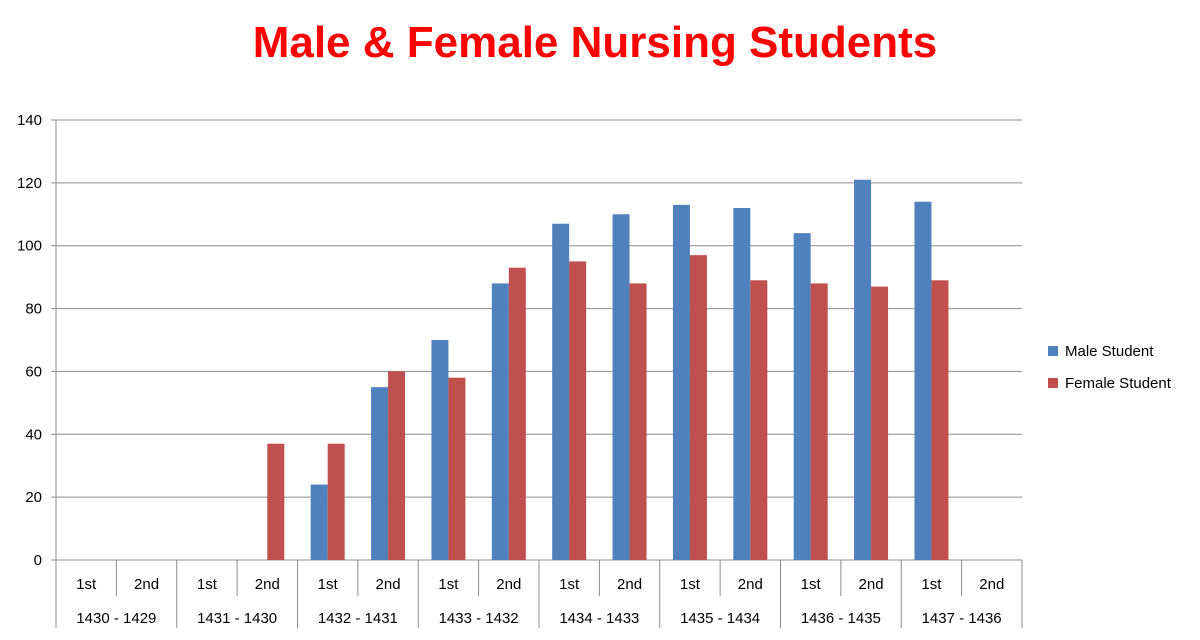 The width and height of the screenshot is (1200, 640). What do you see at coordinates (358, 618) in the screenshot?
I see `year-group-label: 1432 - 1431` at bounding box center [358, 618].